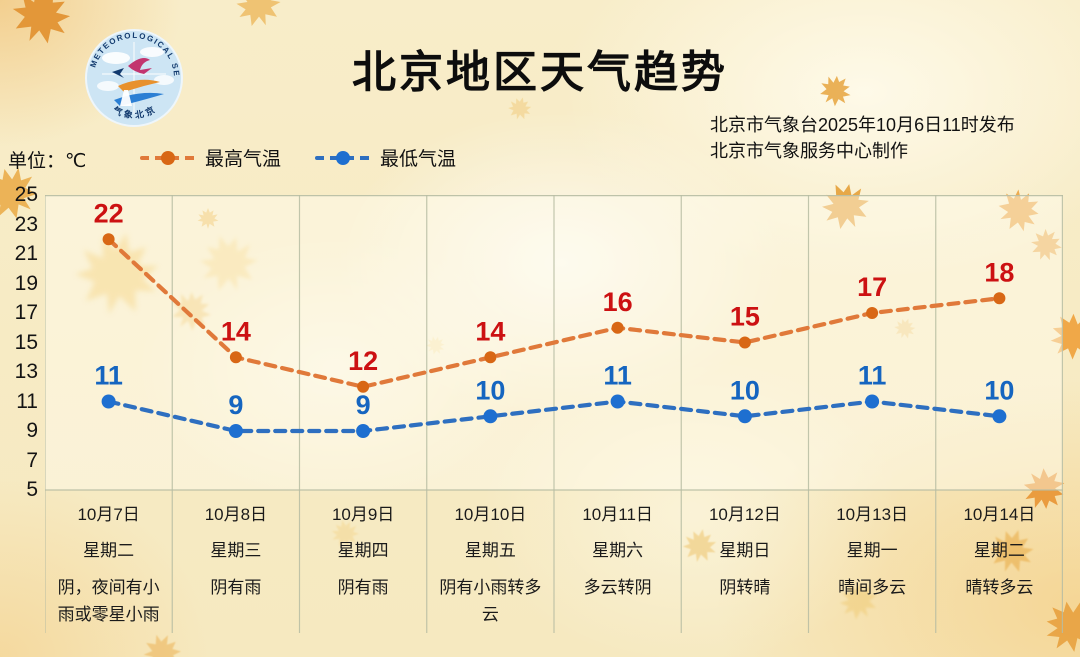 This screenshot has height=657, width=1080. What do you see at coordinates (618, 550) in the screenshot?
I see `week-cell: 星期六` at bounding box center [618, 550].